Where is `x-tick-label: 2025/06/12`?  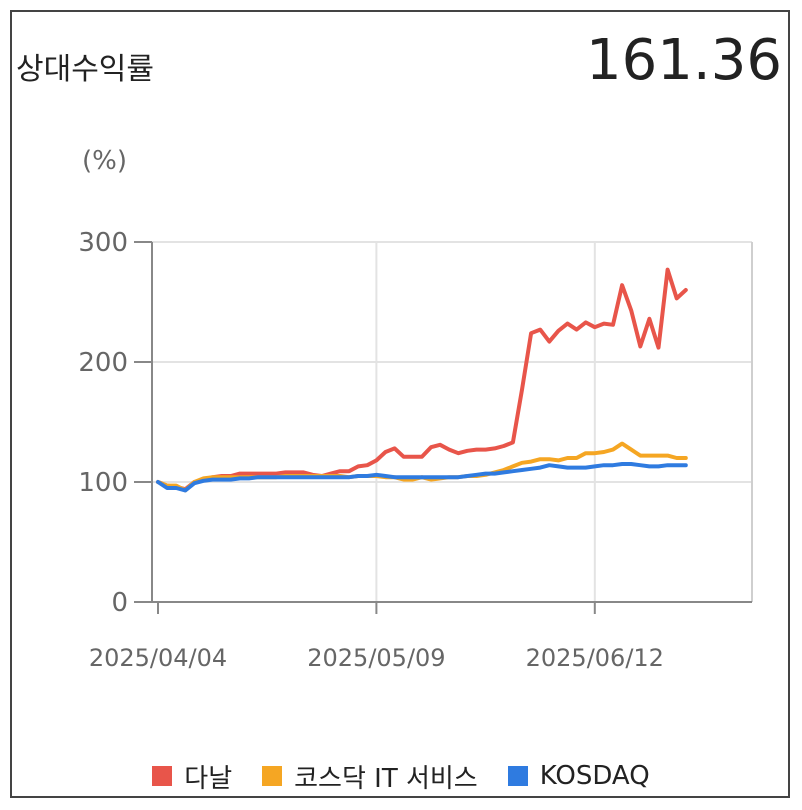 x-tick-label: 2025/06/12 is located at coordinates (595, 658).